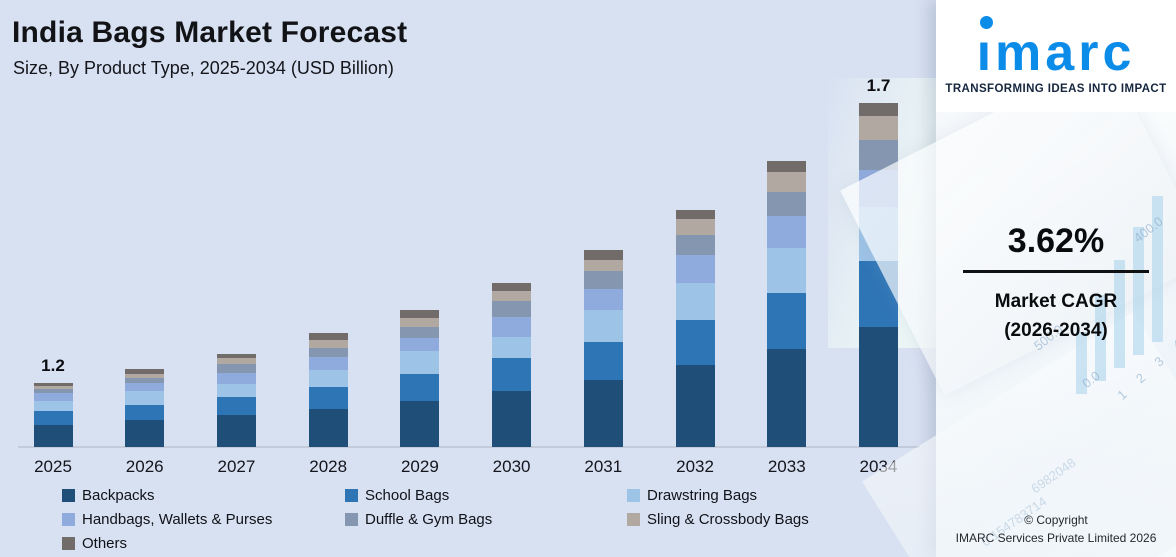 This screenshot has width=1176, height=557. What do you see at coordinates (53, 418) in the screenshot?
I see `bar-segment-2025-school-bags` at bounding box center [53, 418].